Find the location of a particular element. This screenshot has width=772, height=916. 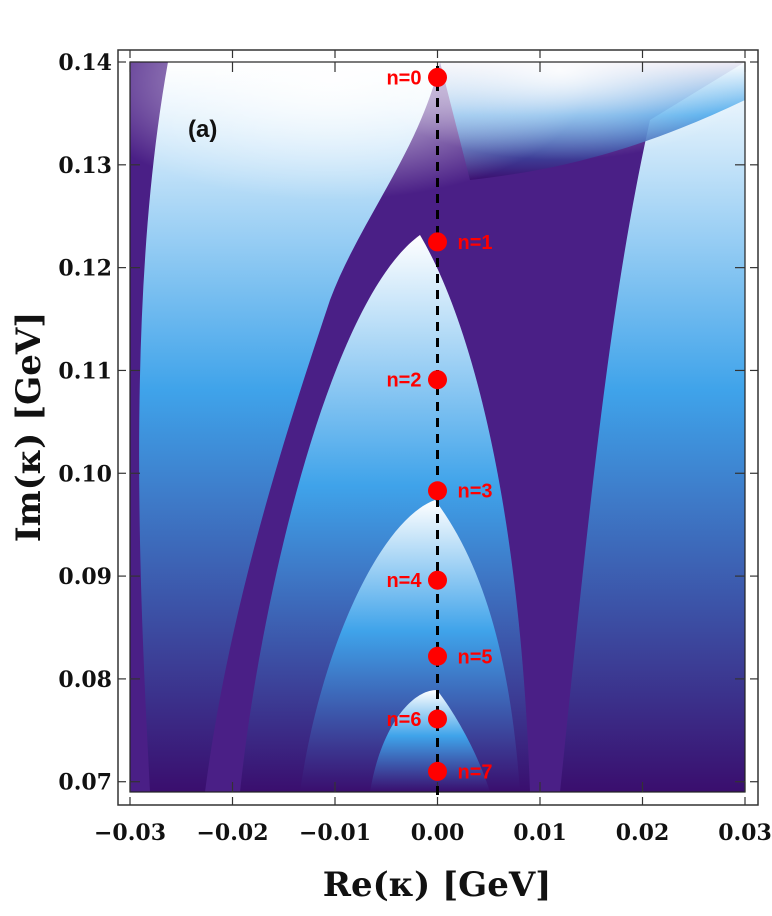

x-axis-title: Re(κ) [GeV] is located at coordinates (437, 885).